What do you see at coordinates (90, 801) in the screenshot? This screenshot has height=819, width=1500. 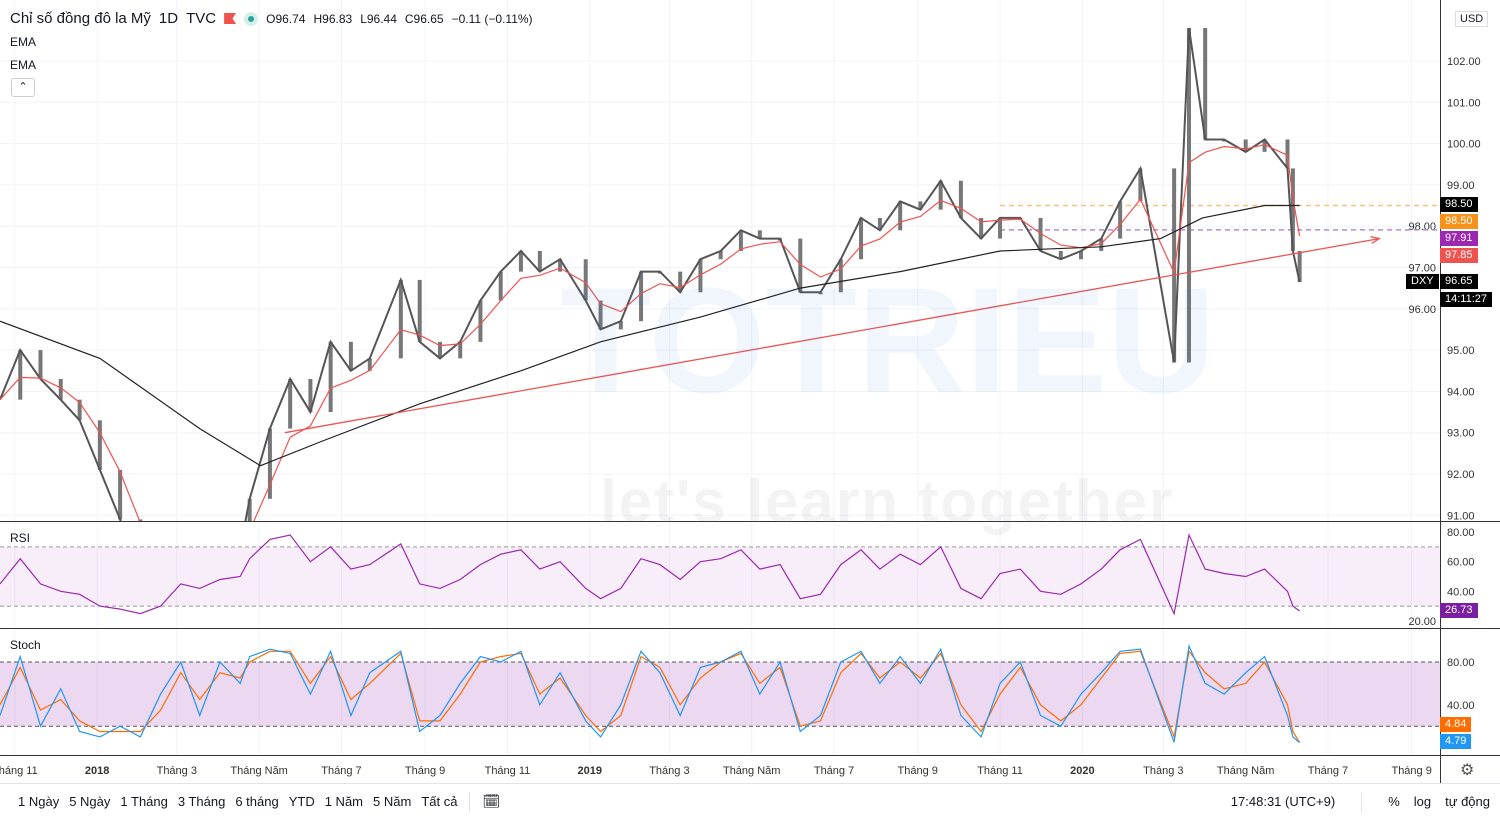 I see `range-button: 5 Ngày` at bounding box center [90, 801].